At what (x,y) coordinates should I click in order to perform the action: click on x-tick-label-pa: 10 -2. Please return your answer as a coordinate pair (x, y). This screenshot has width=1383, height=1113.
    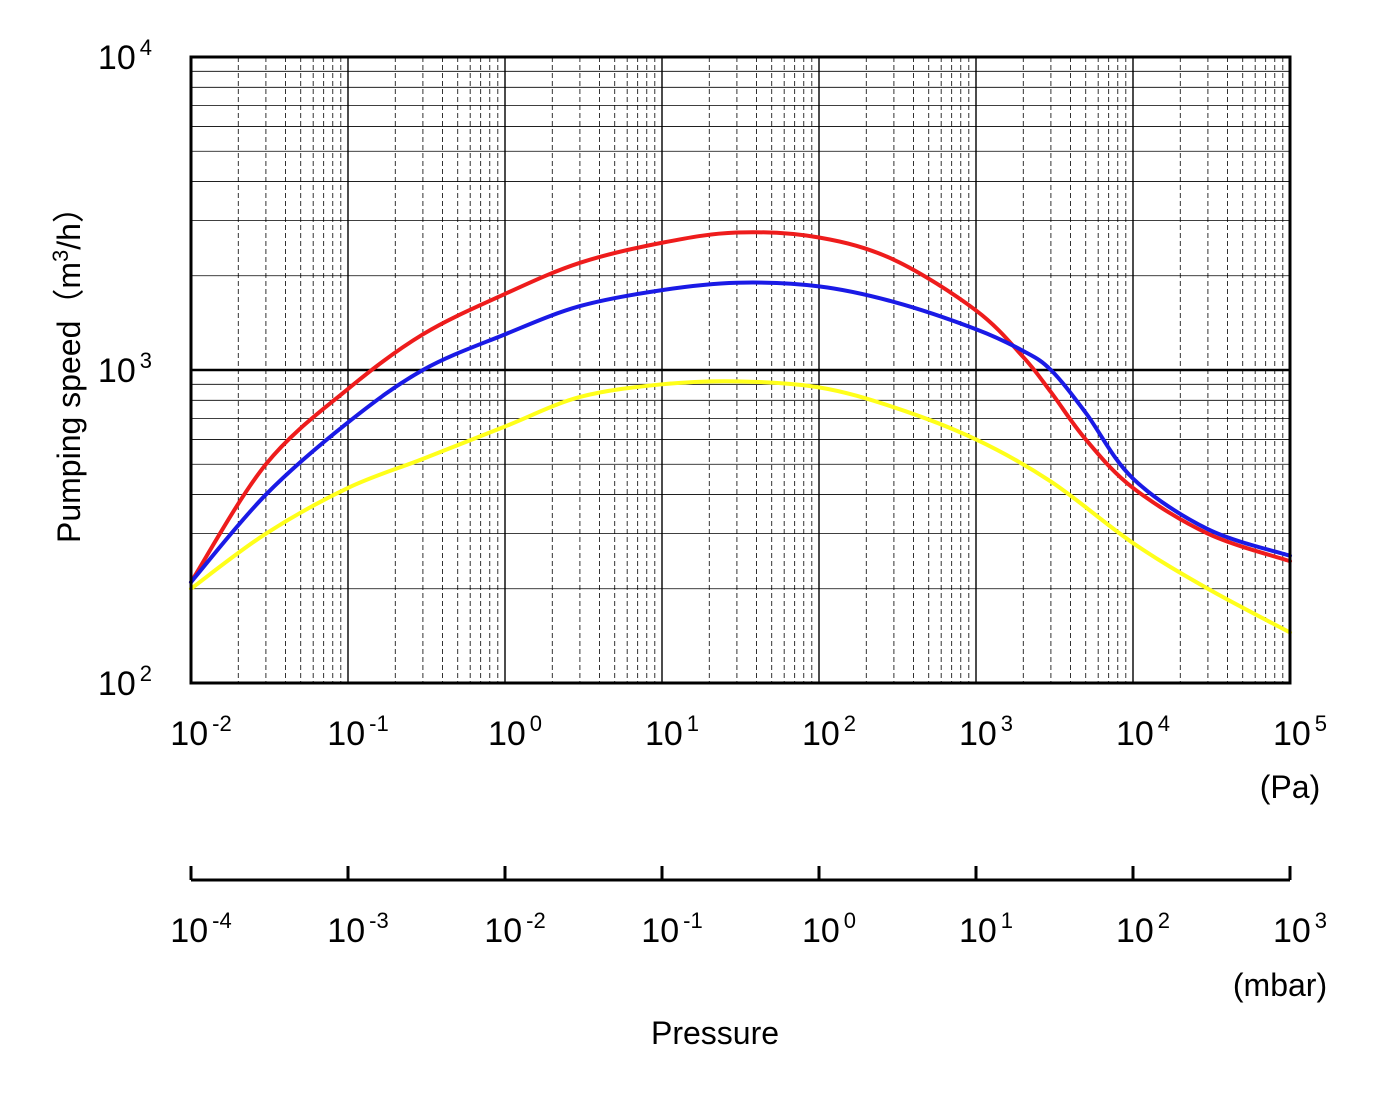
    Looking at the image, I should click on (200, 732).